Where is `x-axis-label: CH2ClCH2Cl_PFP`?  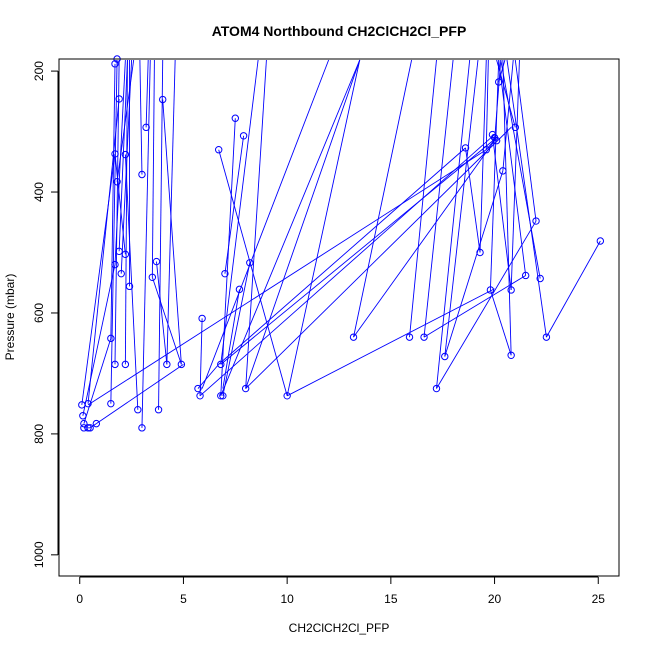
x-axis-label: CH2ClCH2Cl_PFP is located at coordinates (339, 628).